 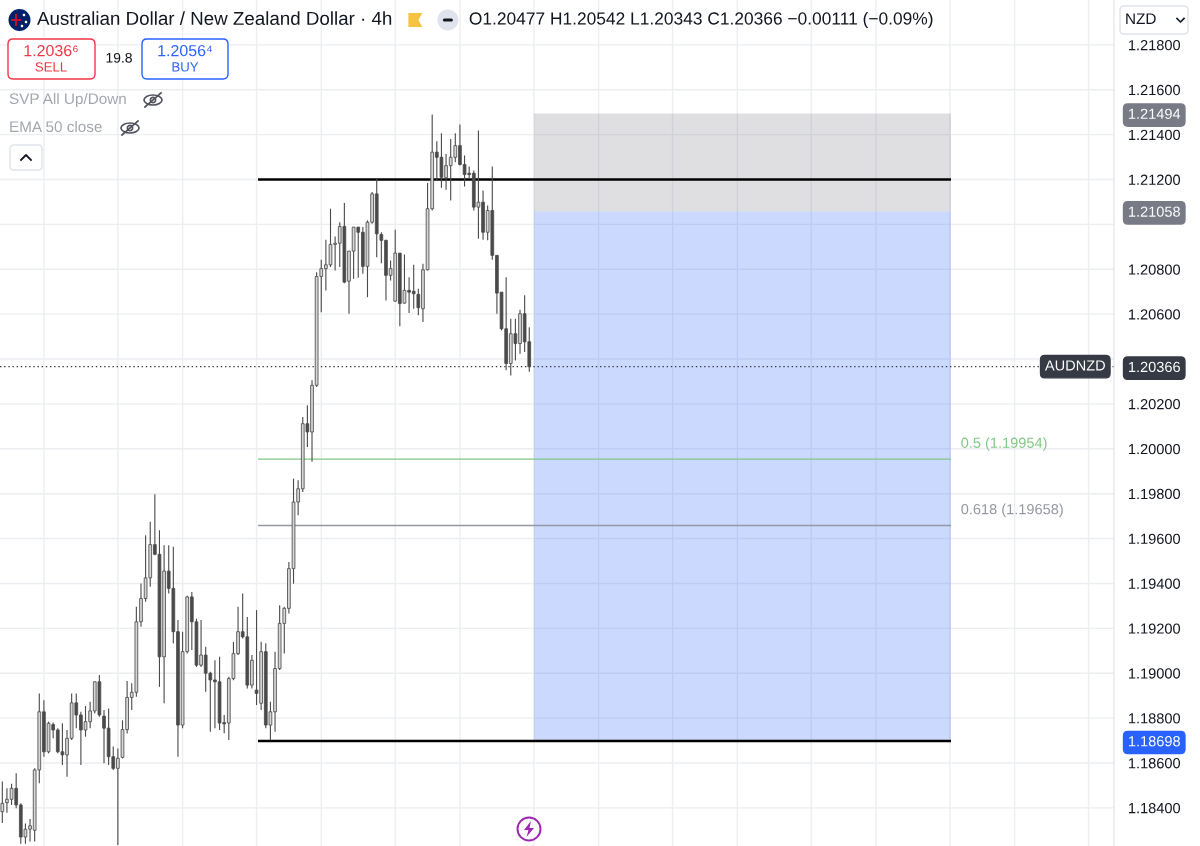 I want to click on annotation: 1.2036⁶, so click(x=51, y=50).